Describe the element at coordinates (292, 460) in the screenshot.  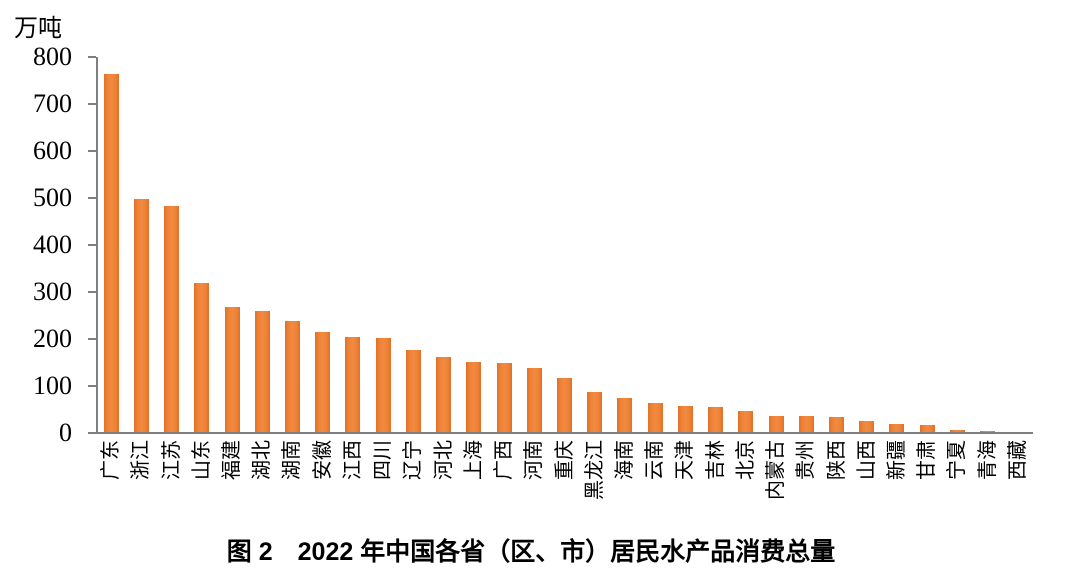
I see `x-tick-label: 湖南` at that location.